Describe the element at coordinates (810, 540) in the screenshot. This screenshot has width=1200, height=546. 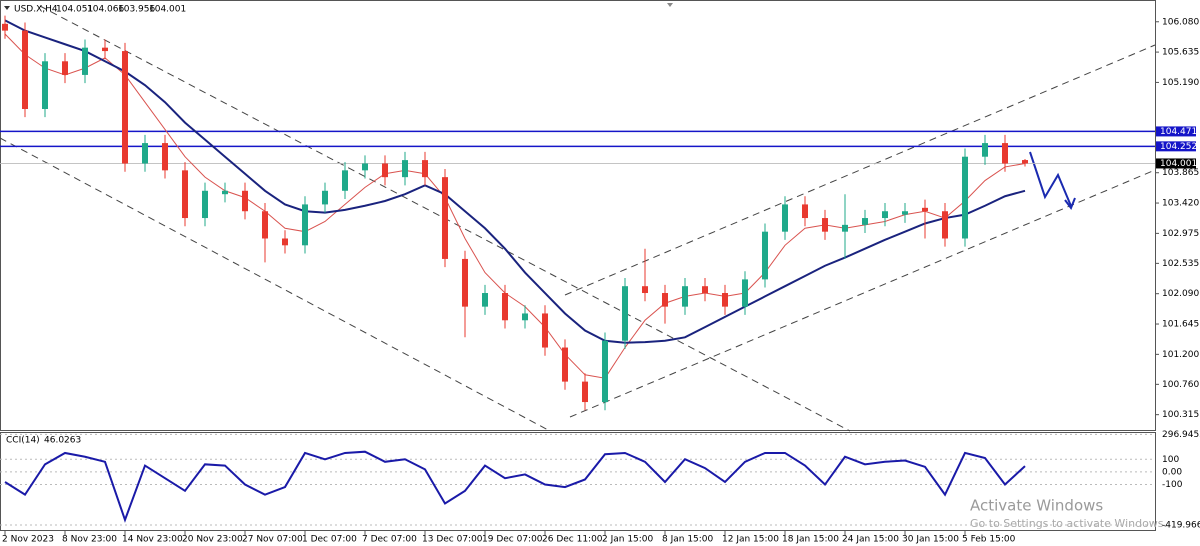
I see `x-tick-label: 18 Jan 15:00` at that location.